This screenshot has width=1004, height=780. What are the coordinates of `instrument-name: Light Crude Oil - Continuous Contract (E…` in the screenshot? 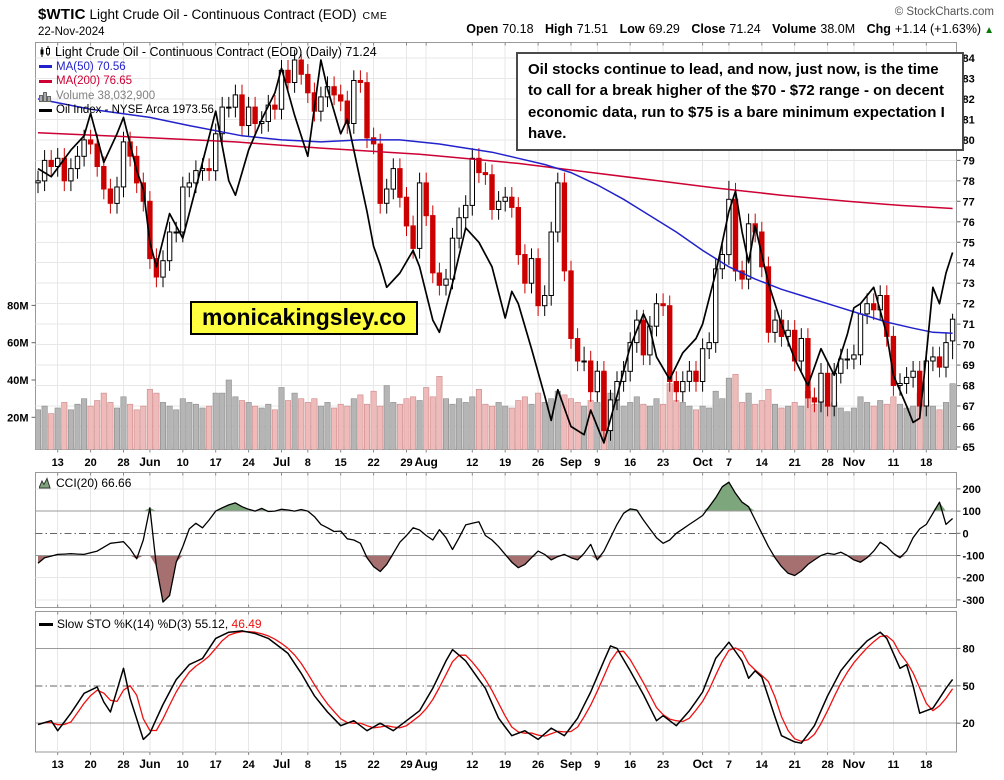 It's located at (223, 14).